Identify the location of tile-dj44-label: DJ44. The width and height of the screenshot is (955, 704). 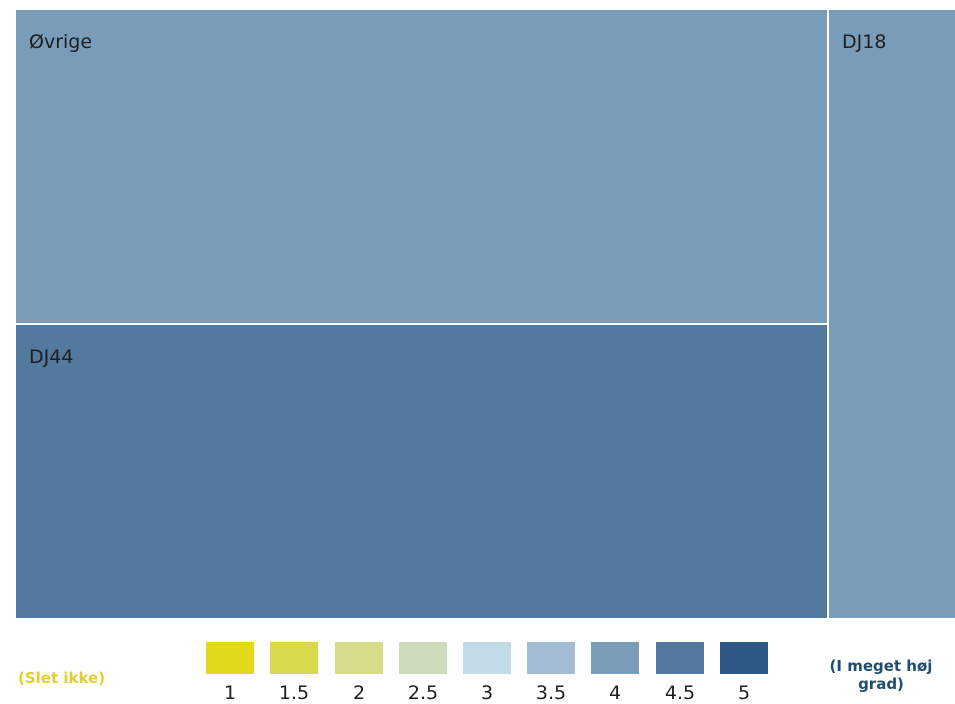
(51, 357).